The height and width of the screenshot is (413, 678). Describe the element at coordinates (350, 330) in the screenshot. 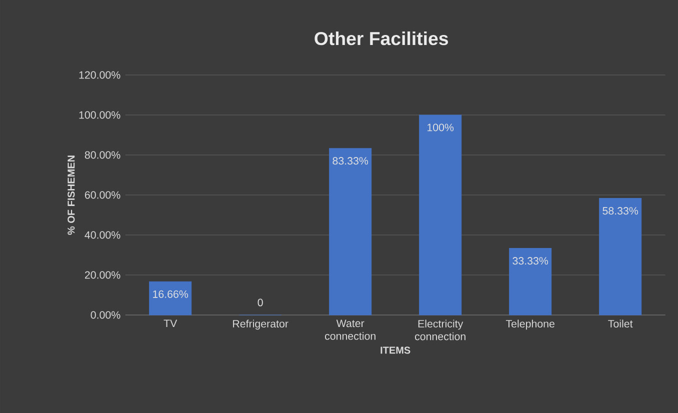

I see `x-tick-label: Water connection` at that location.